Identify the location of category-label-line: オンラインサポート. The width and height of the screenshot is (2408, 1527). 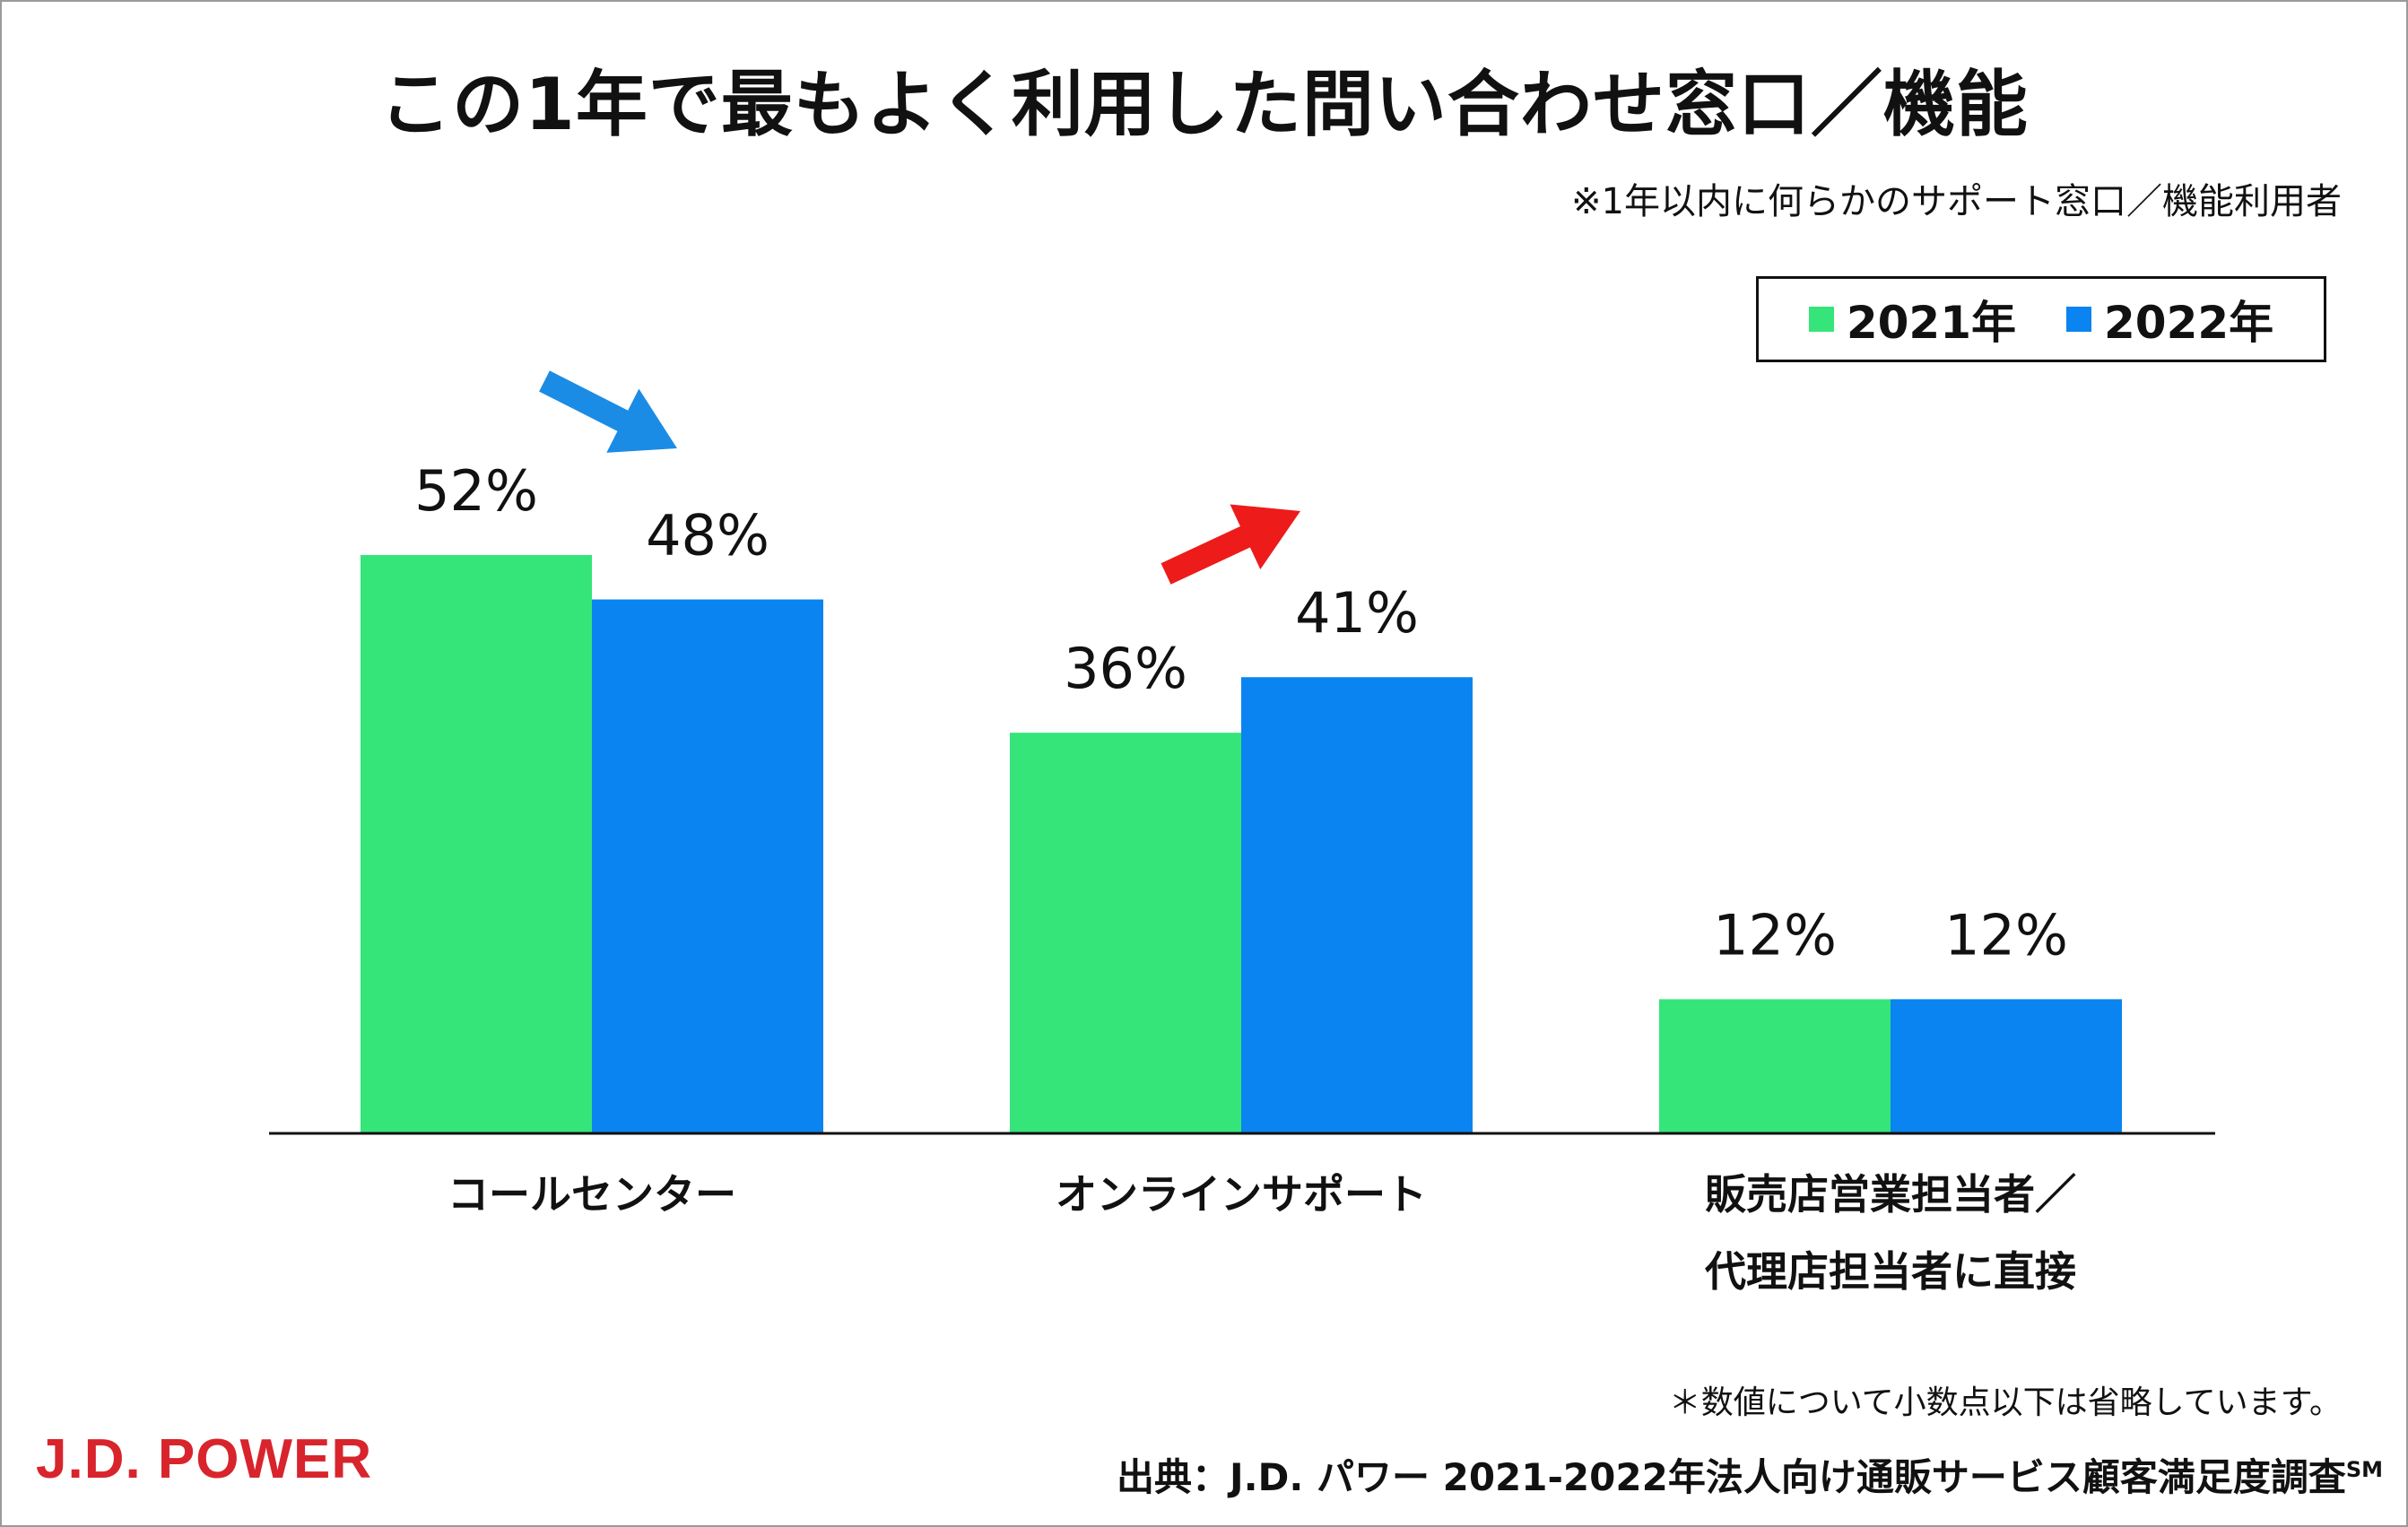
(1241, 1194).